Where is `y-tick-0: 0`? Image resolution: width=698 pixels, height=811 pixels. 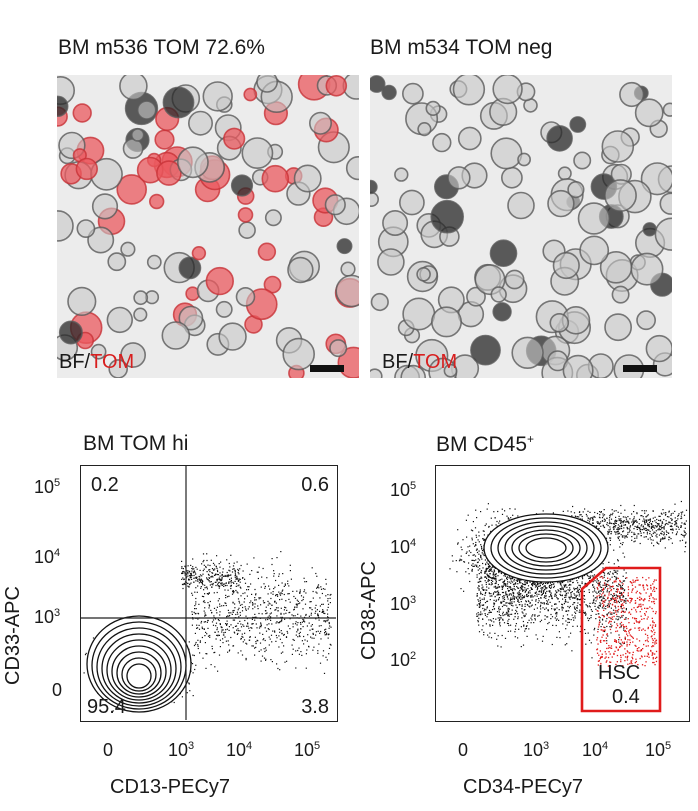
y-tick-0: 0 is located at coordinates (57, 690).